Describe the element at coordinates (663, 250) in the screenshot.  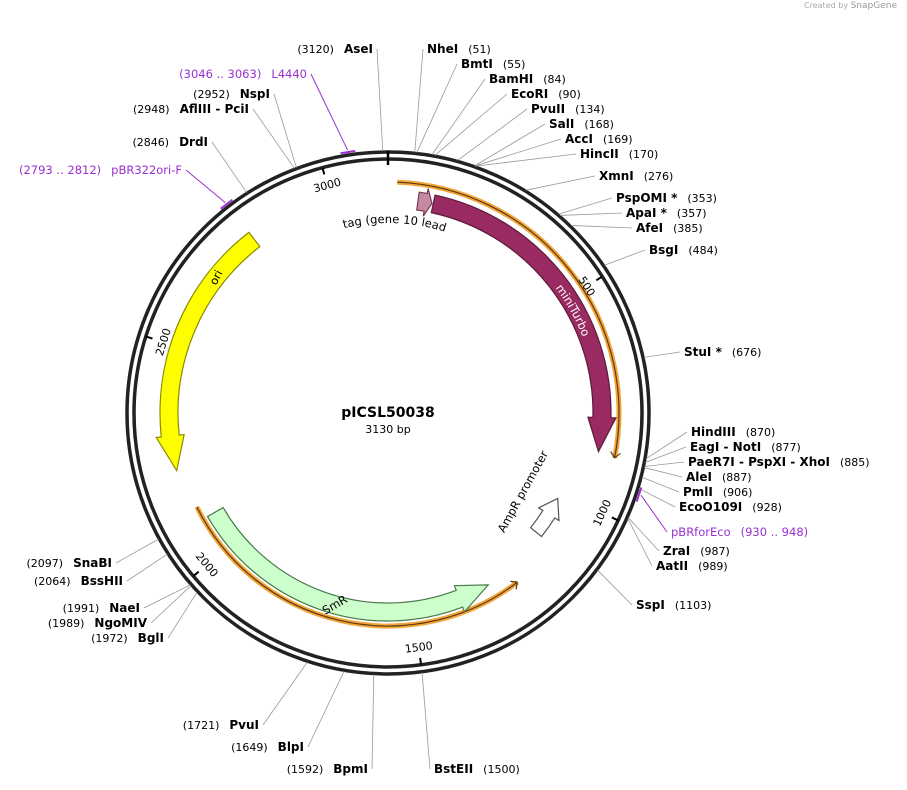
I see `enzyme-name: BsgI` at that location.